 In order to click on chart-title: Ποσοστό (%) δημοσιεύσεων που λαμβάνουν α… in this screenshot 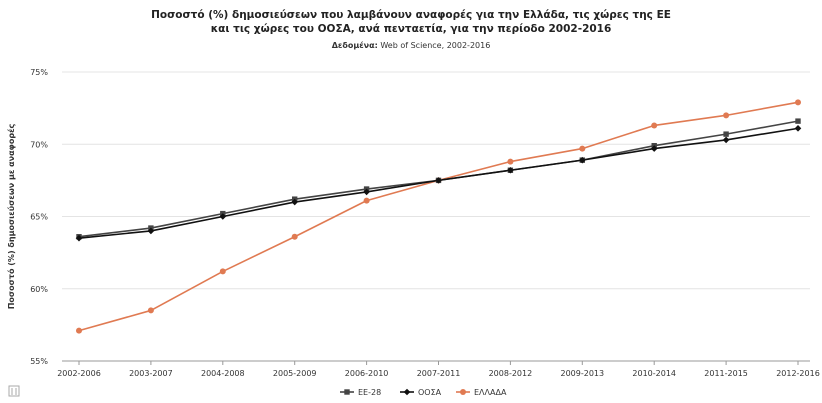, I will do `click(411, 22)`.